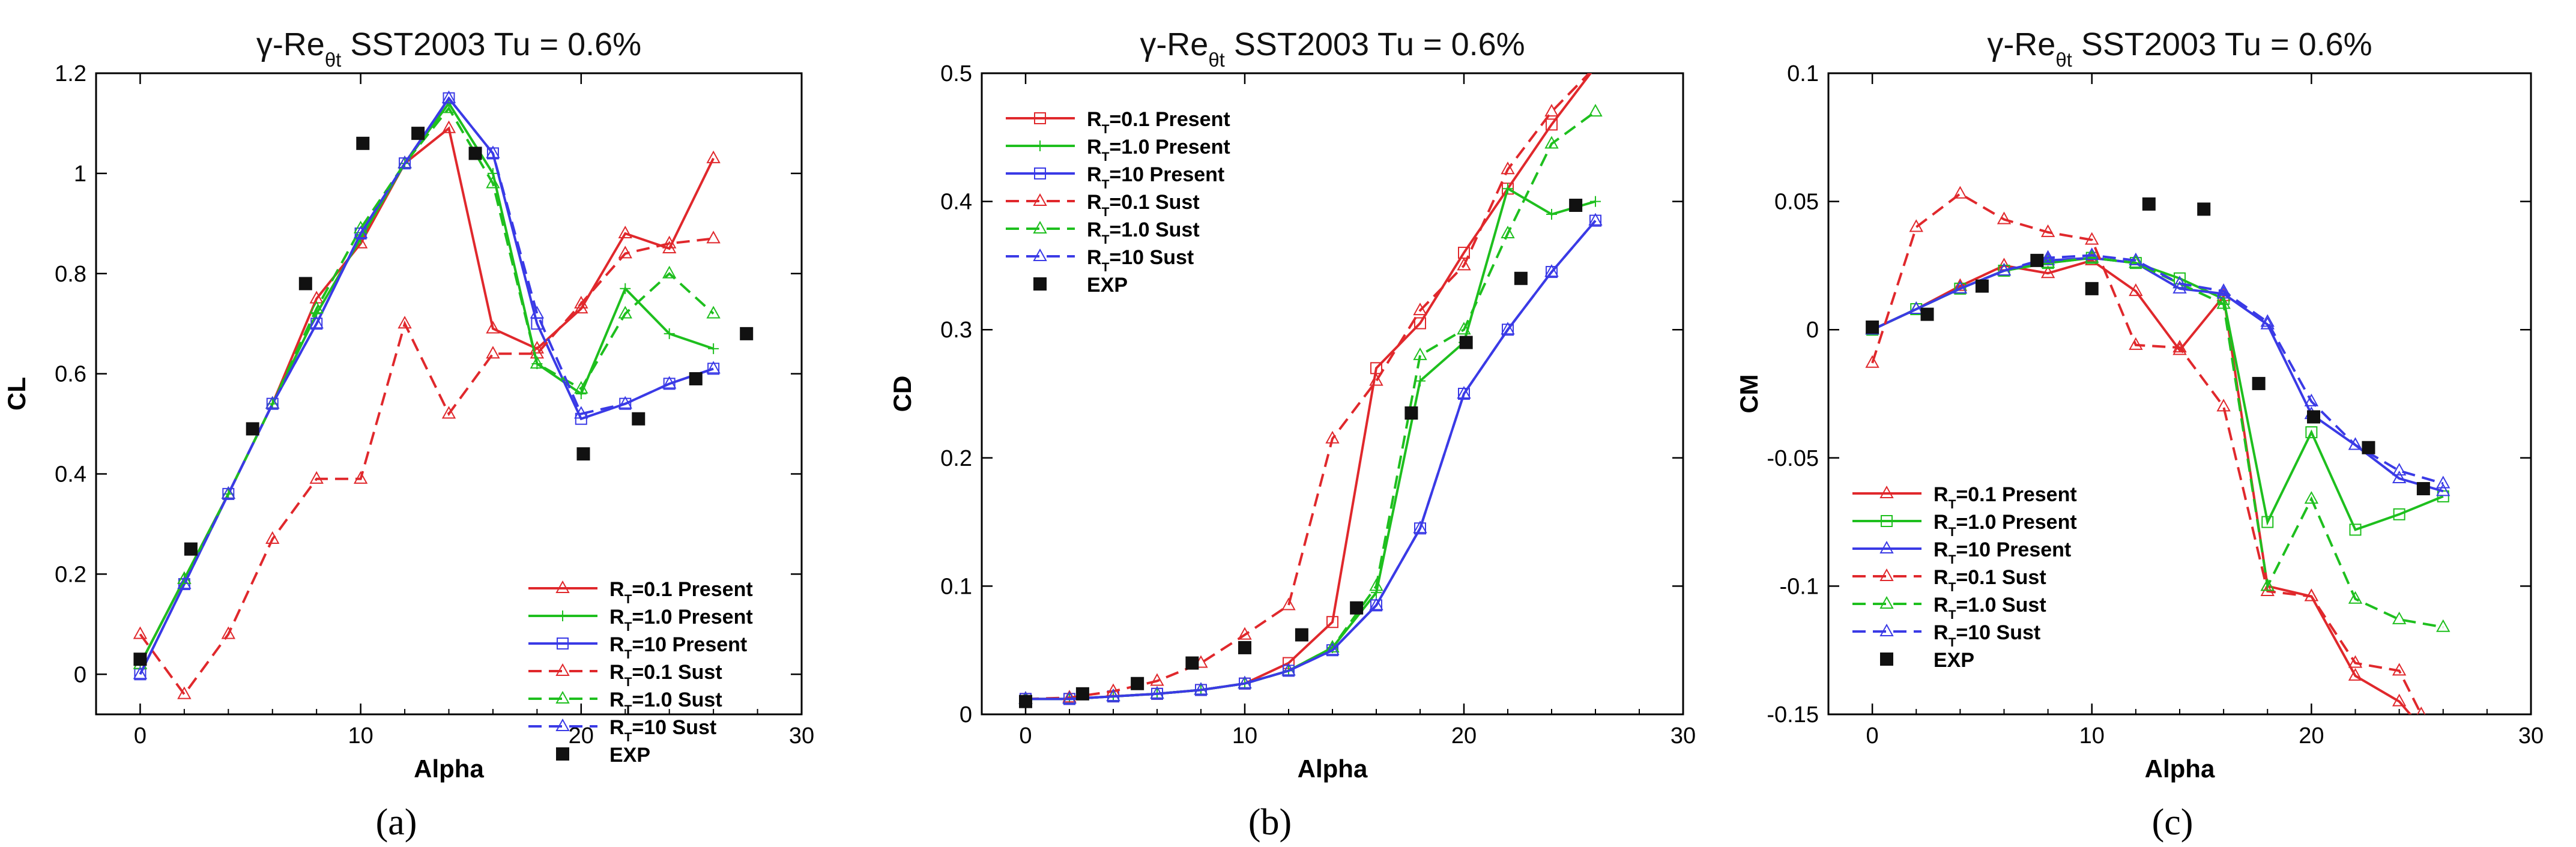  What do you see at coordinates (681, 620) in the screenshot?
I see `legend-label: RT=1.0 Present` at bounding box center [681, 620].